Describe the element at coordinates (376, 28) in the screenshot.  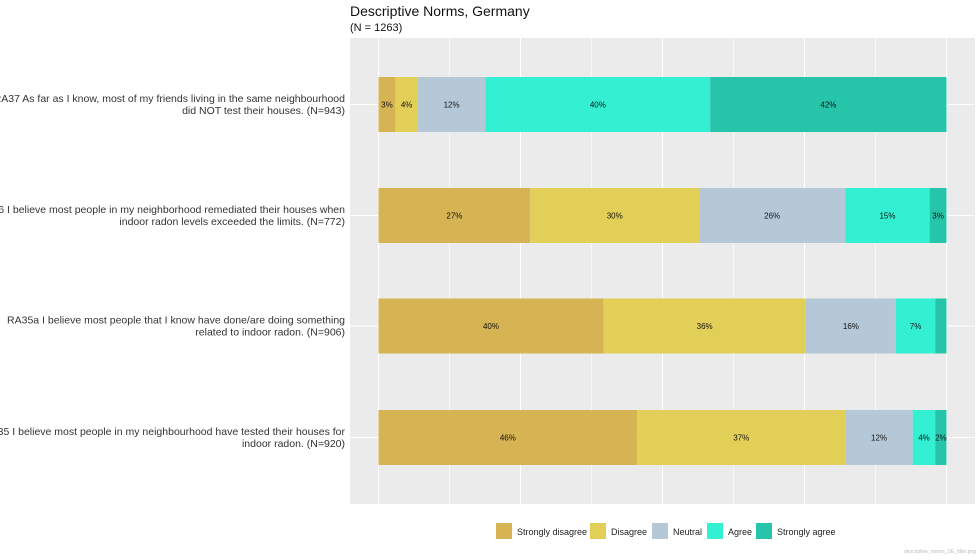
I see `chart-subtitle: (N = 1263)` at that location.